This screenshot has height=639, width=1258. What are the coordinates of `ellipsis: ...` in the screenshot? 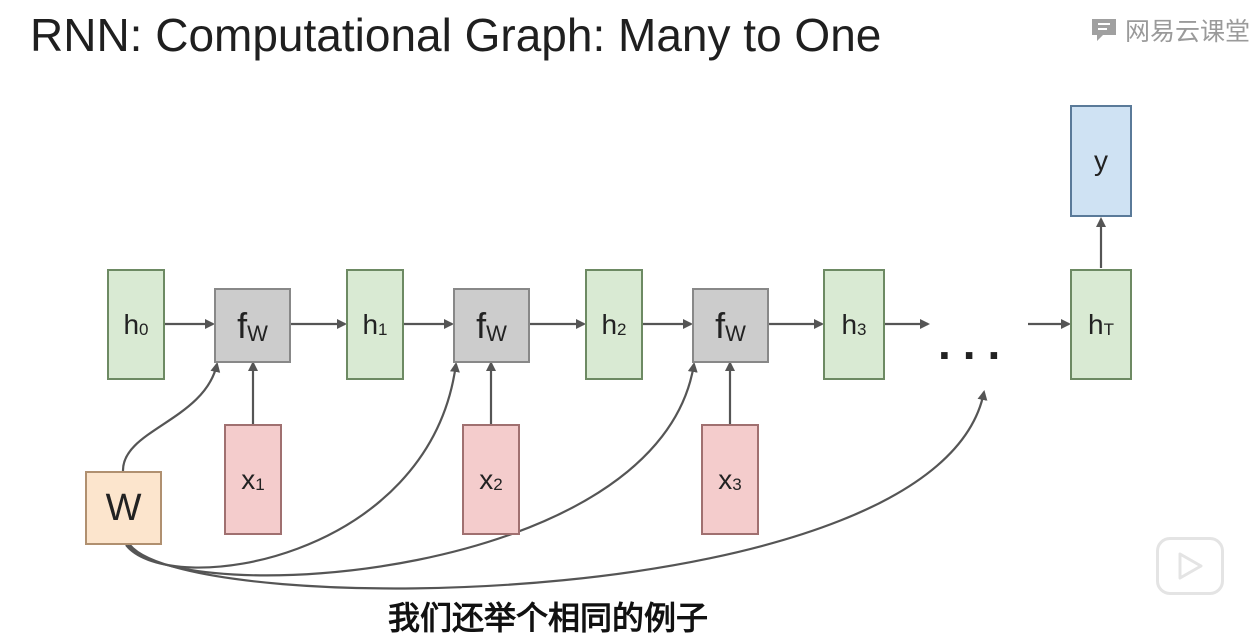 It's located at (975, 343).